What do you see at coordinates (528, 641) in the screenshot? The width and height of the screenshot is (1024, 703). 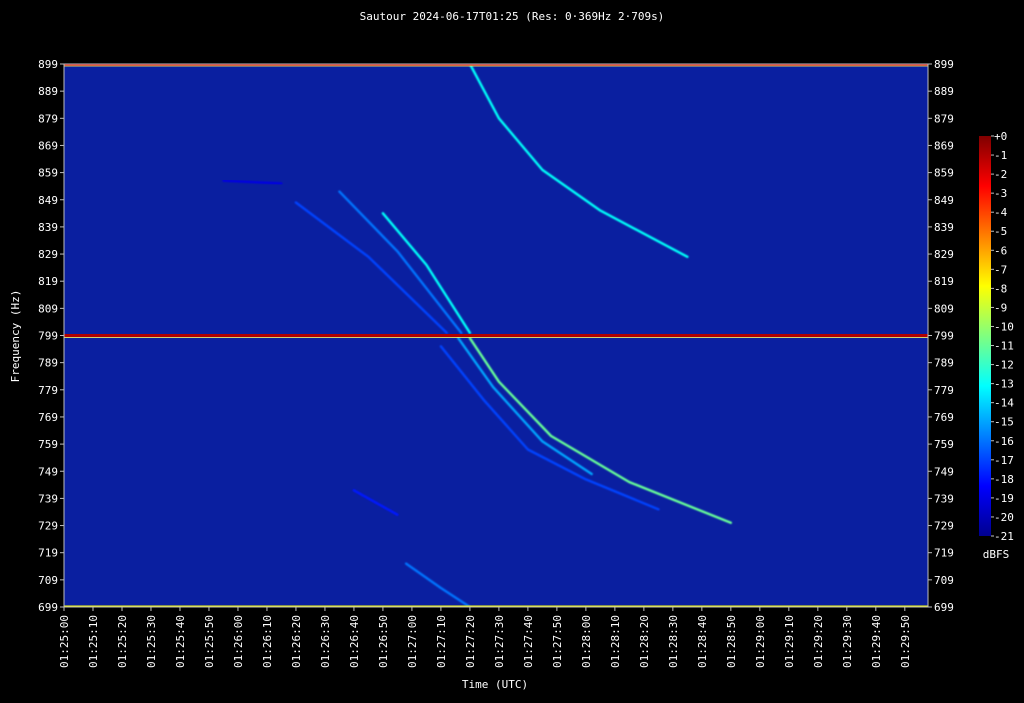 I see `x-tick-label: 01:27:40` at bounding box center [528, 641].